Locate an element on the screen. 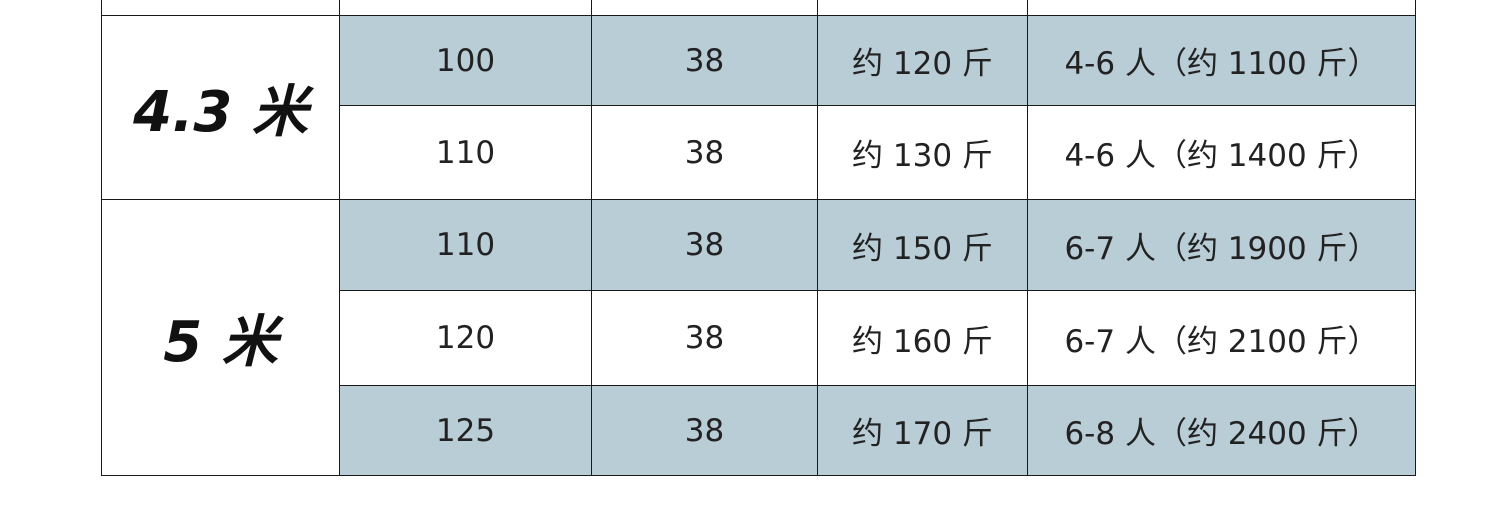 The height and width of the screenshot is (508, 1500). group-label: 4.3 米 is located at coordinates (220, 107).